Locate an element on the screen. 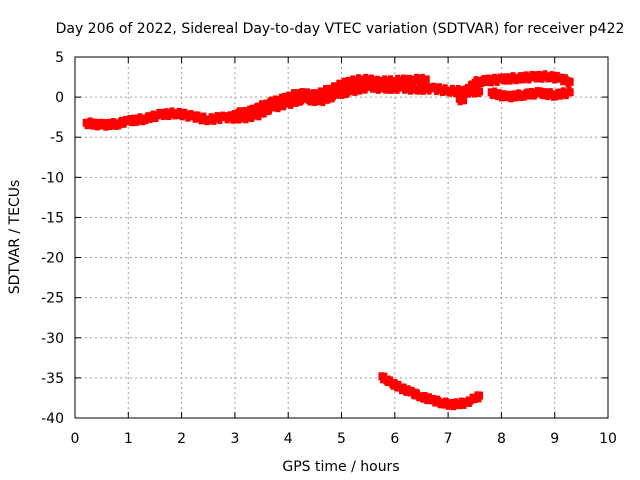  x-tick-label: 3 is located at coordinates (234, 439).